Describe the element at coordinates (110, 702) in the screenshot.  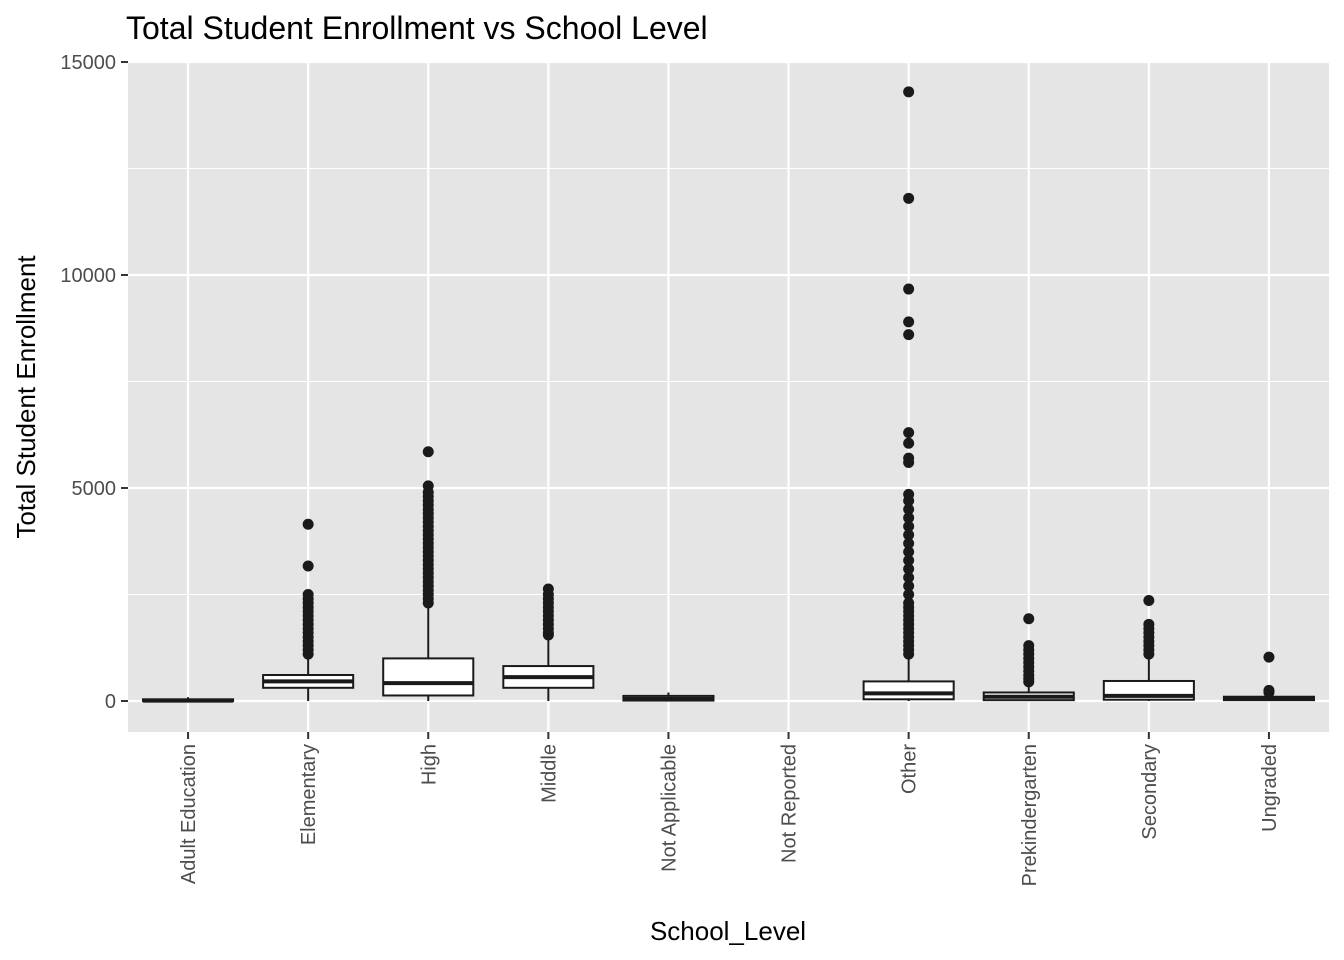
I see `y-tick-label: 0` at that location.